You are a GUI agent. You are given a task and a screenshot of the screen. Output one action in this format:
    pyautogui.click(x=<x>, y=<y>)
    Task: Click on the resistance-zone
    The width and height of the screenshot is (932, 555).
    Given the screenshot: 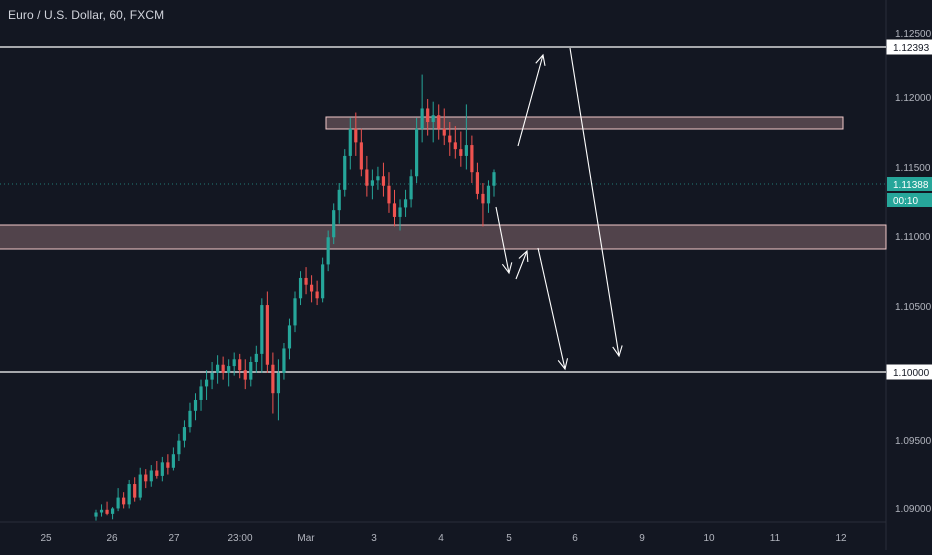 What is the action you would take?
    pyautogui.click(x=584, y=123)
    